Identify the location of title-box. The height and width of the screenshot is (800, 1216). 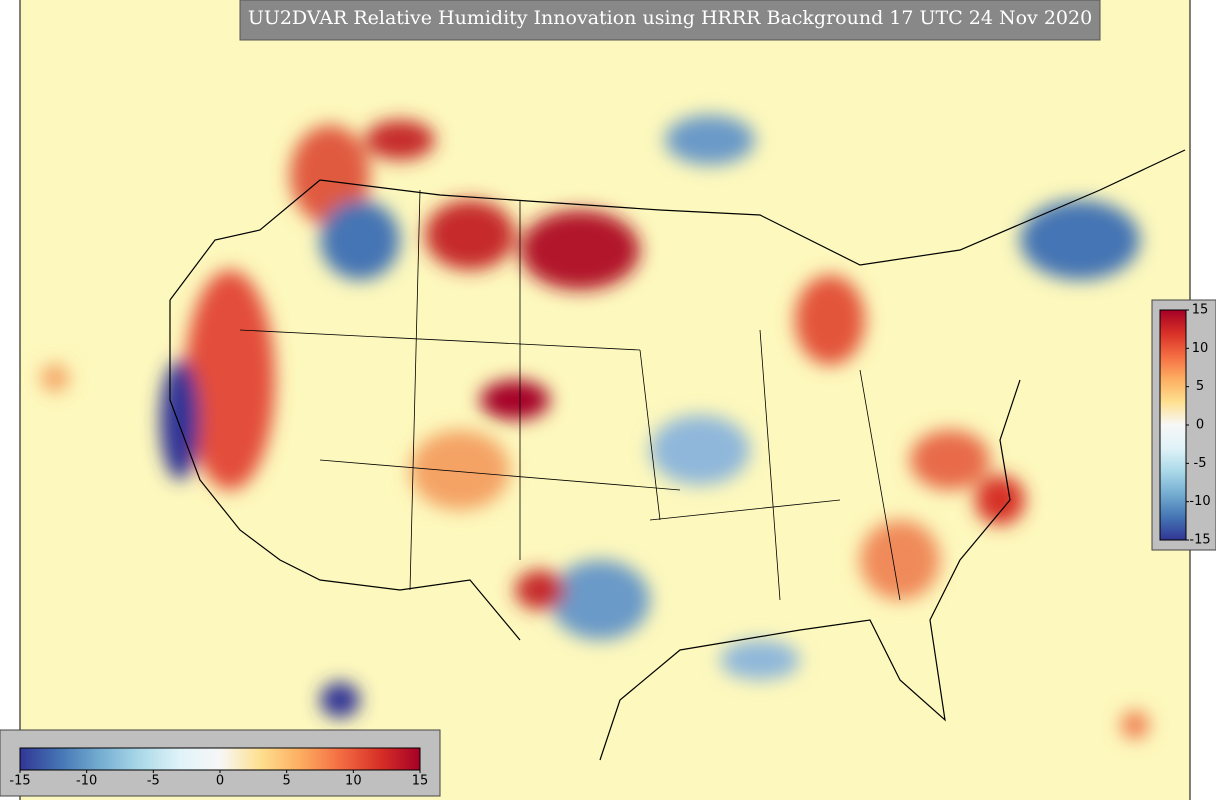
(670, 20).